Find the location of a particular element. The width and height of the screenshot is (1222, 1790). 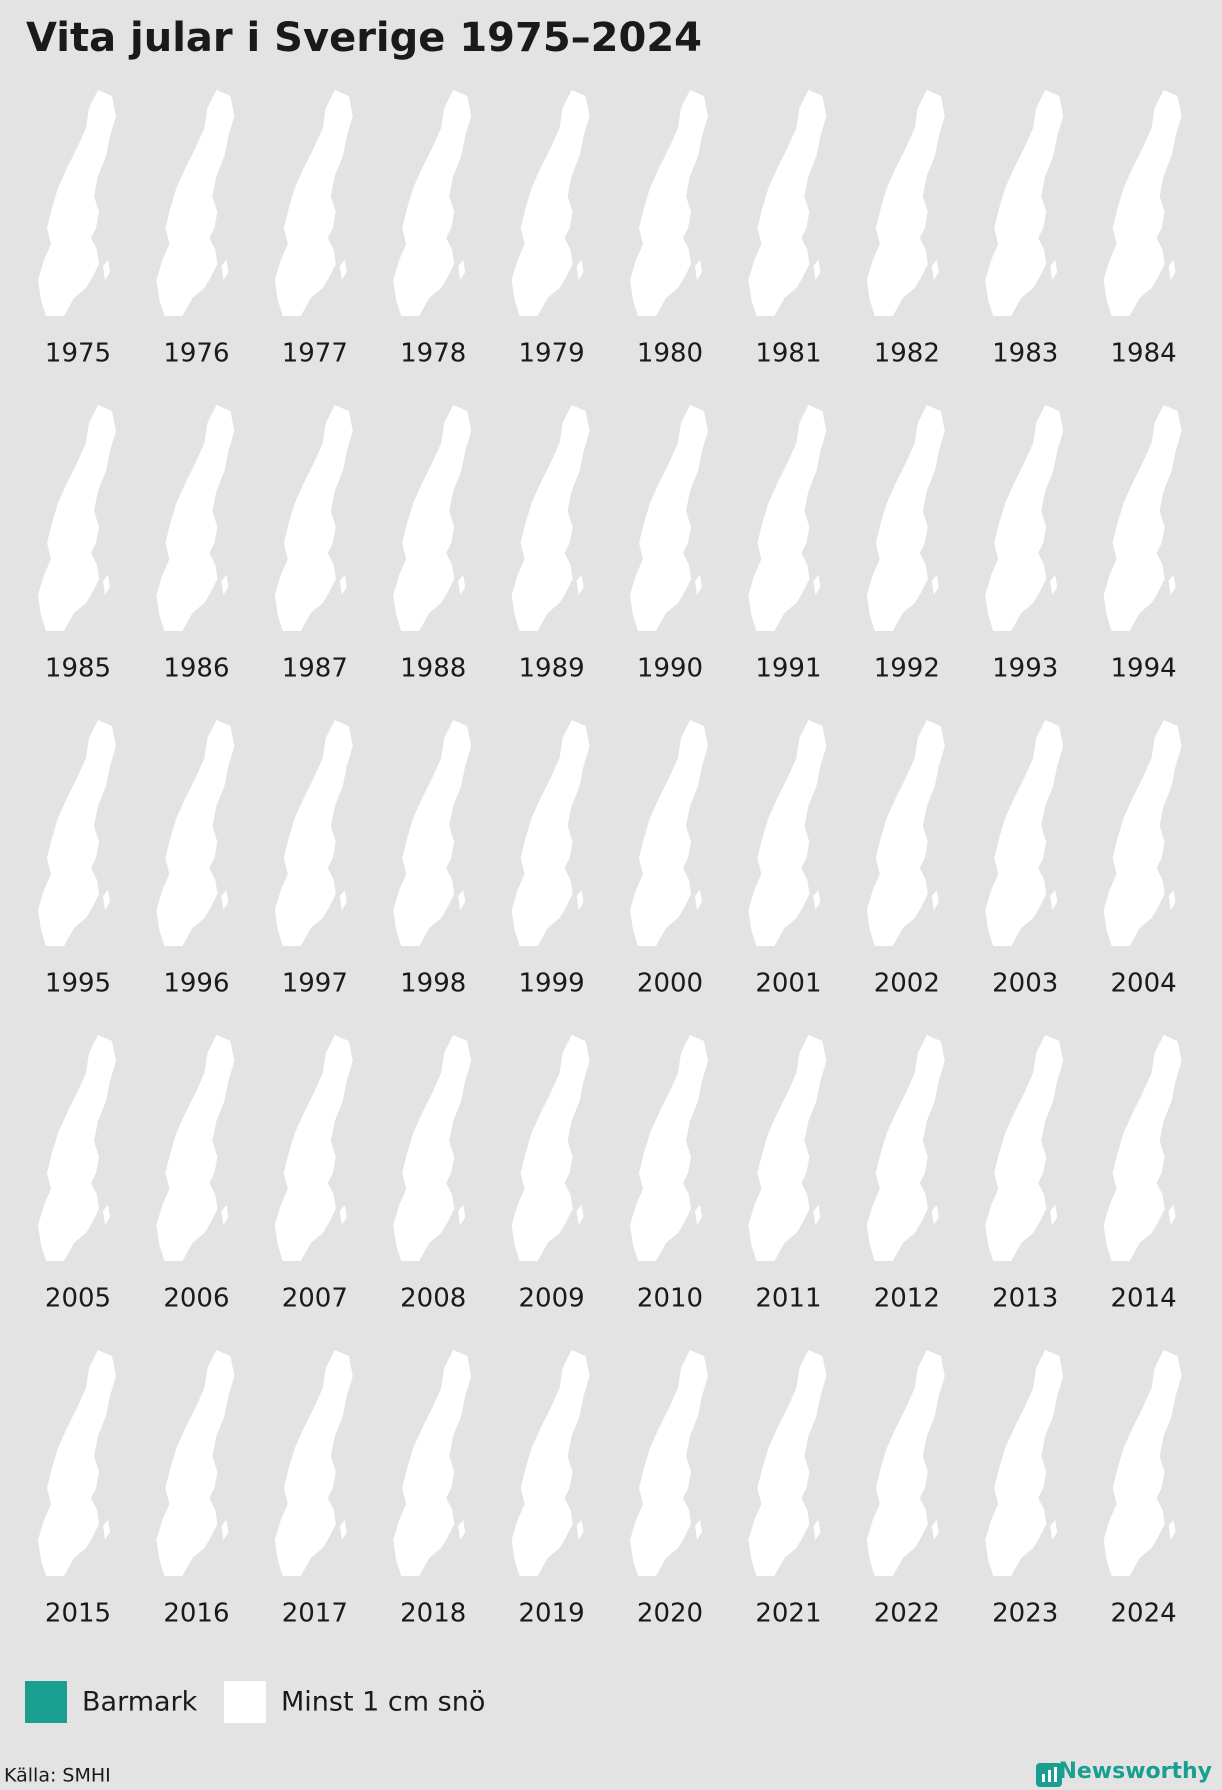

year-label: 1981 is located at coordinates (788, 354).